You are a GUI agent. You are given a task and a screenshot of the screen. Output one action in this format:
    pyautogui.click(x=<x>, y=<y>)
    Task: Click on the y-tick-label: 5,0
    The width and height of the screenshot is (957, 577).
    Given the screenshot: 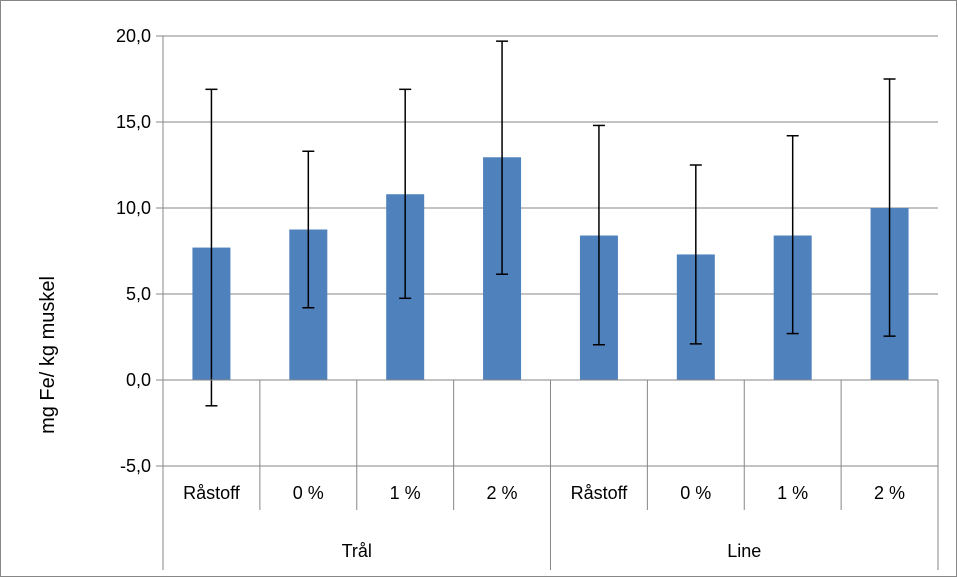 What is the action you would take?
    pyautogui.click(x=138, y=294)
    